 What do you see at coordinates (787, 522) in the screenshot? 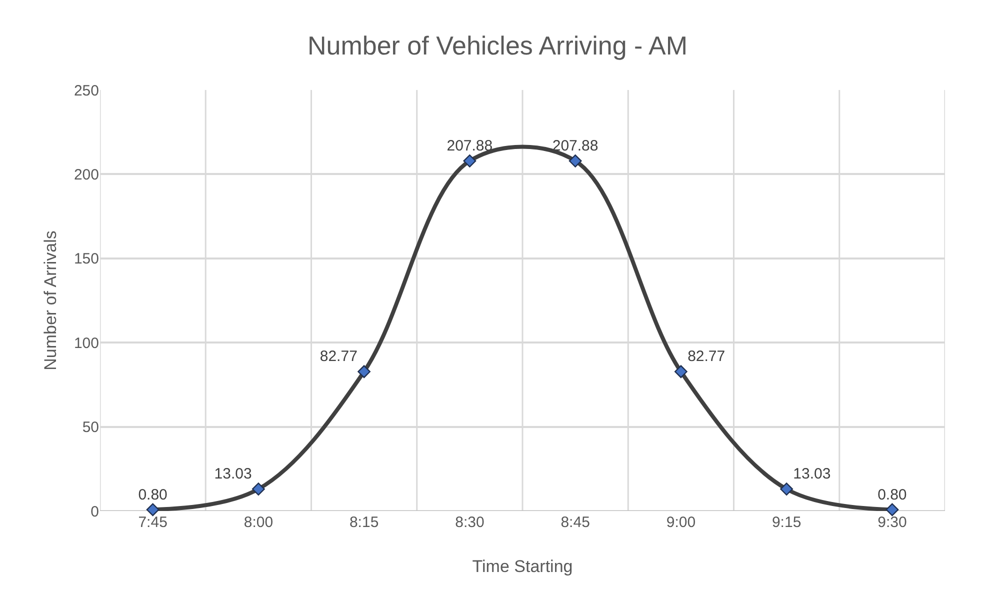
I see `x-tick-label: 9:15` at bounding box center [787, 522].